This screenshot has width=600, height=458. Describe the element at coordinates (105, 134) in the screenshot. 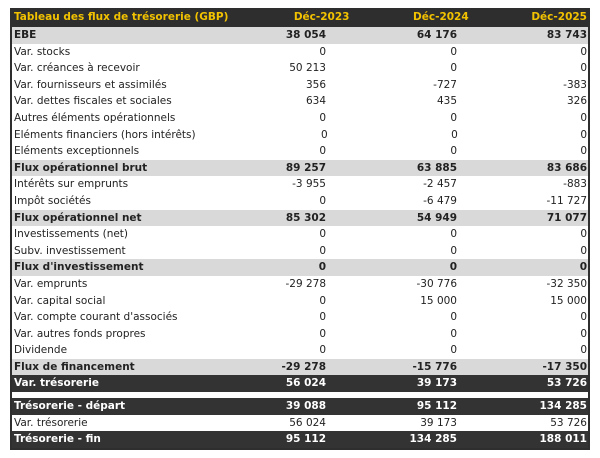

I see `row-label: Eléments financiers (hors intérêts)` at that location.